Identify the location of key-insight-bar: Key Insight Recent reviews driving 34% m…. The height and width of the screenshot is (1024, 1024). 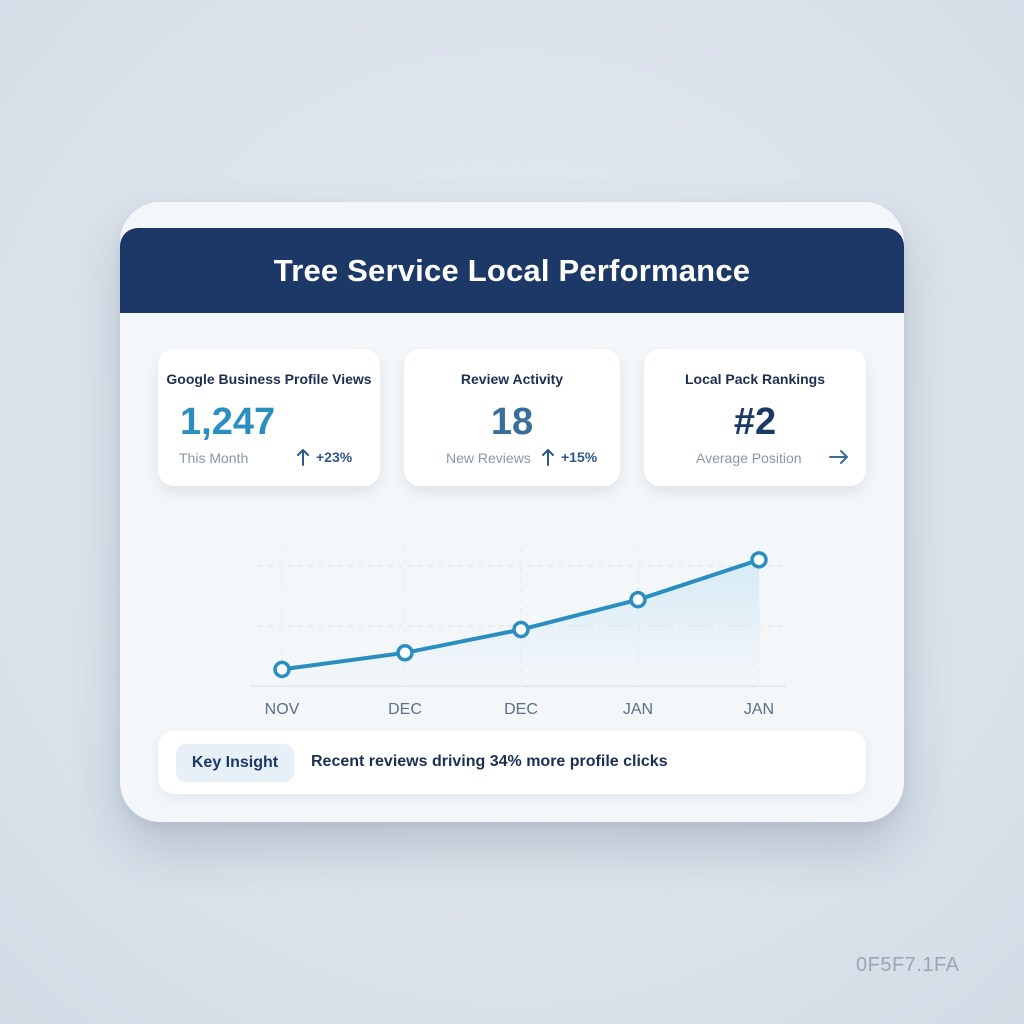
(512, 762).